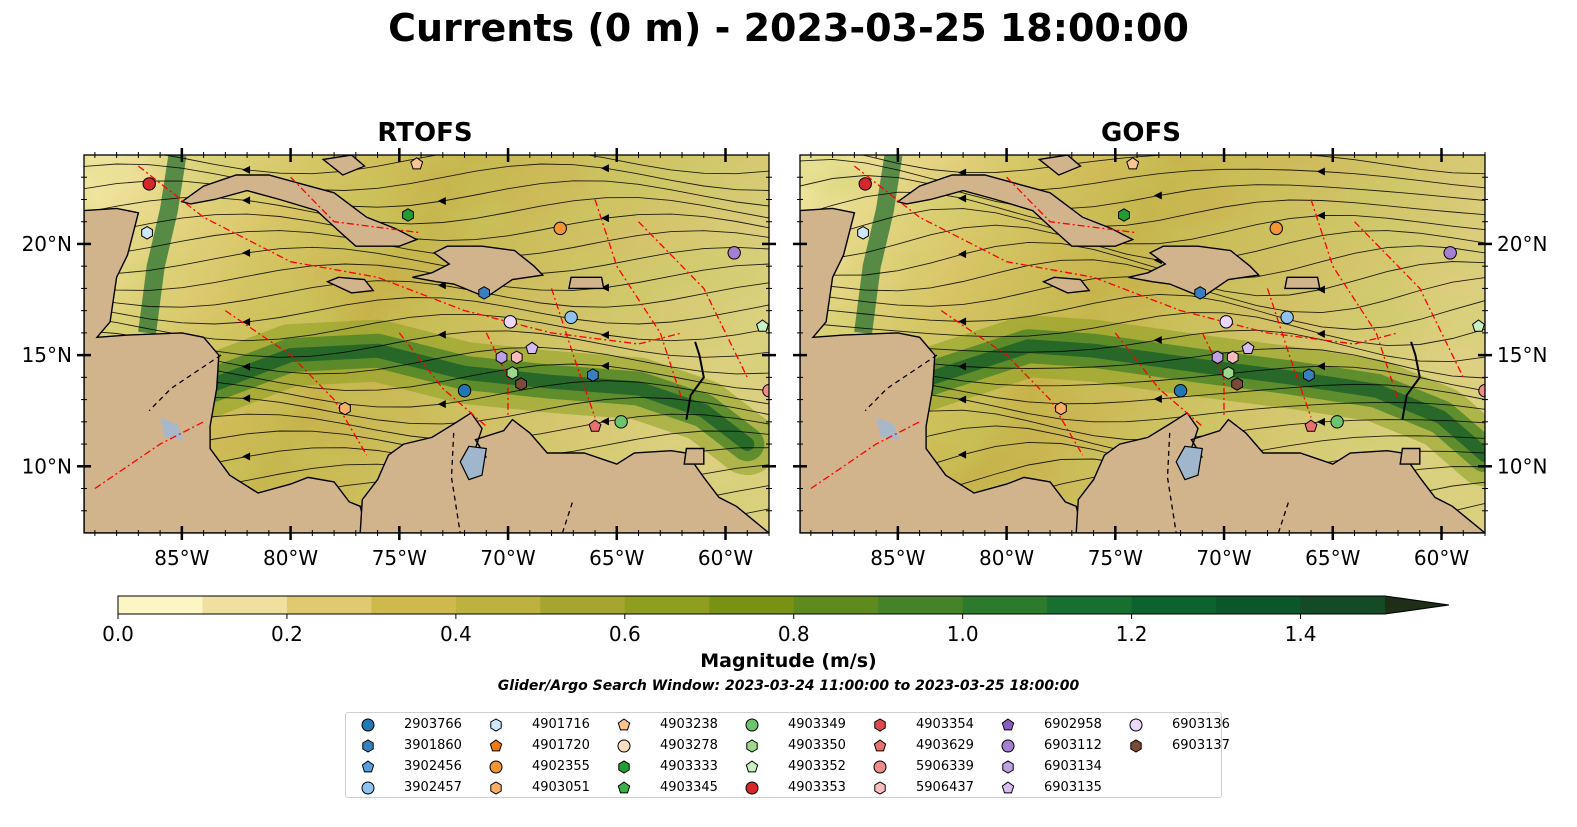  I want to click on legend-label: 4901716, so click(561, 724).